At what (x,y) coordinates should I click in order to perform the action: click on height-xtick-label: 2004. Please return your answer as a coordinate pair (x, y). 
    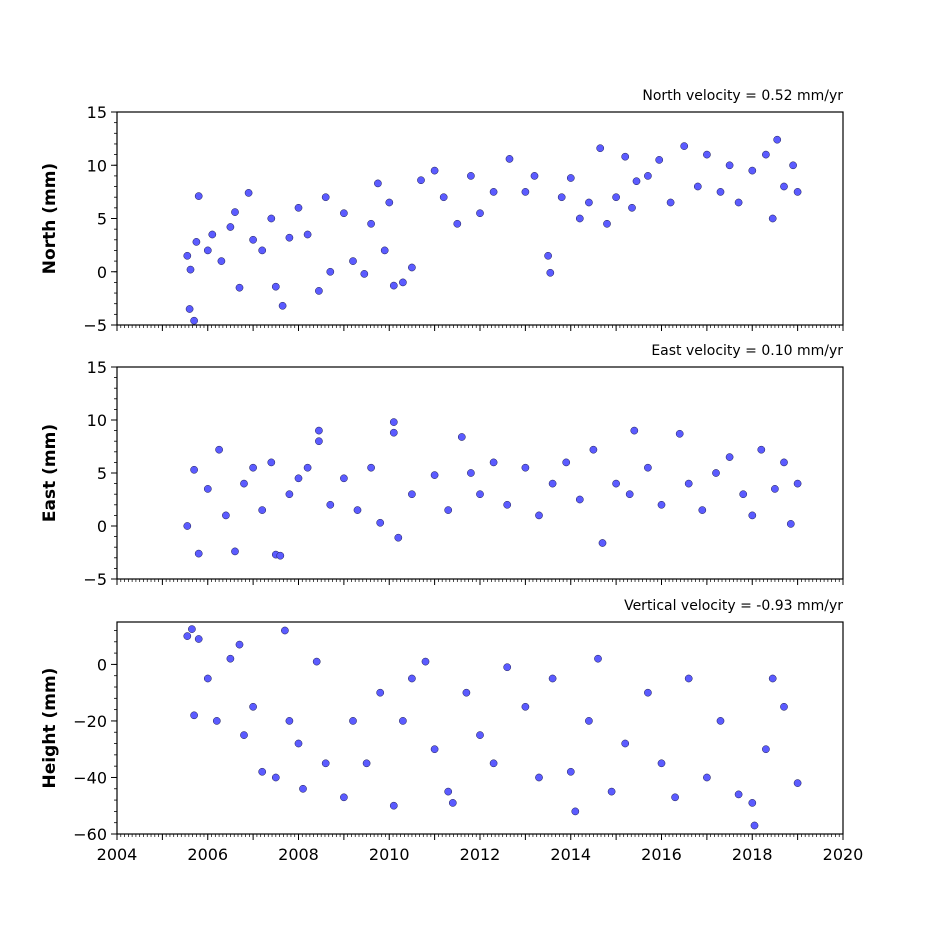
    Looking at the image, I should click on (117, 854).